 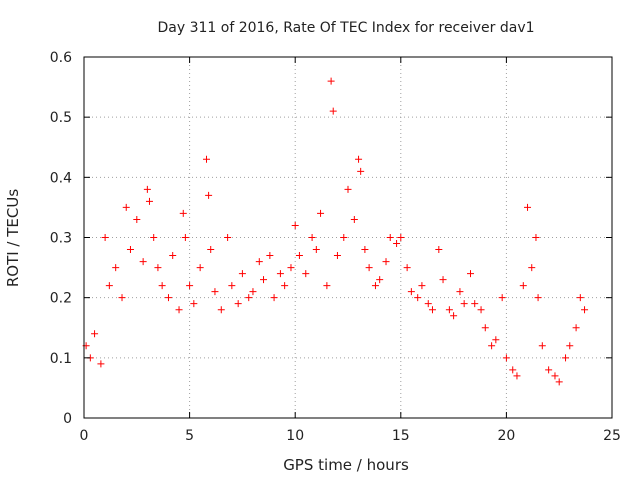 What do you see at coordinates (612, 436) in the screenshot?
I see `x-tick-label: 25` at bounding box center [612, 436].